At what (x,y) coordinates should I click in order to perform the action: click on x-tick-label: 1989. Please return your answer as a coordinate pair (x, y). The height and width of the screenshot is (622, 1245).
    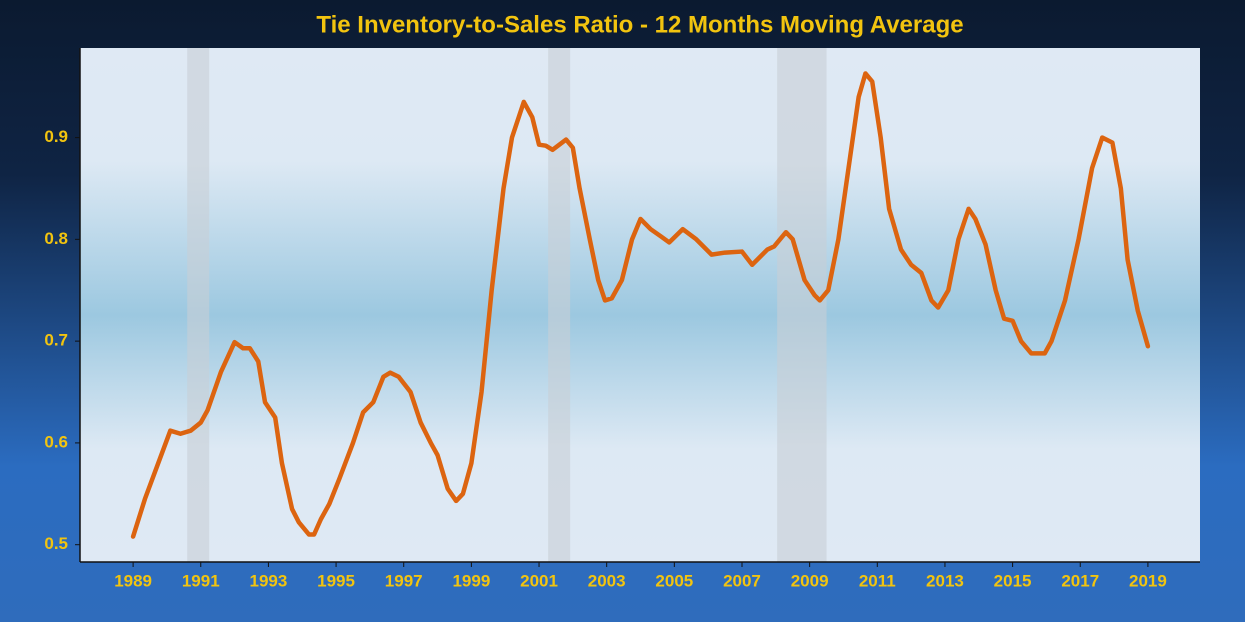
    Looking at the image, I should click on (133, 580).